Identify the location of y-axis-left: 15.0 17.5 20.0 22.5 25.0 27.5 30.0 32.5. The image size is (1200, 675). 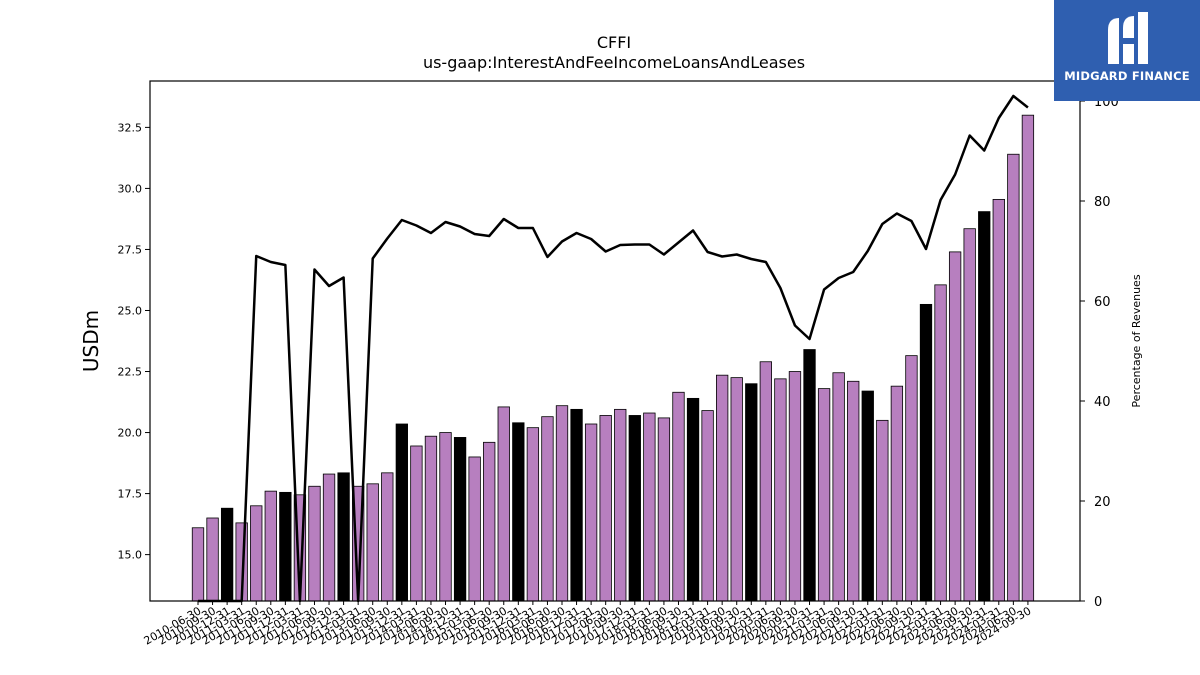
(134, 341).